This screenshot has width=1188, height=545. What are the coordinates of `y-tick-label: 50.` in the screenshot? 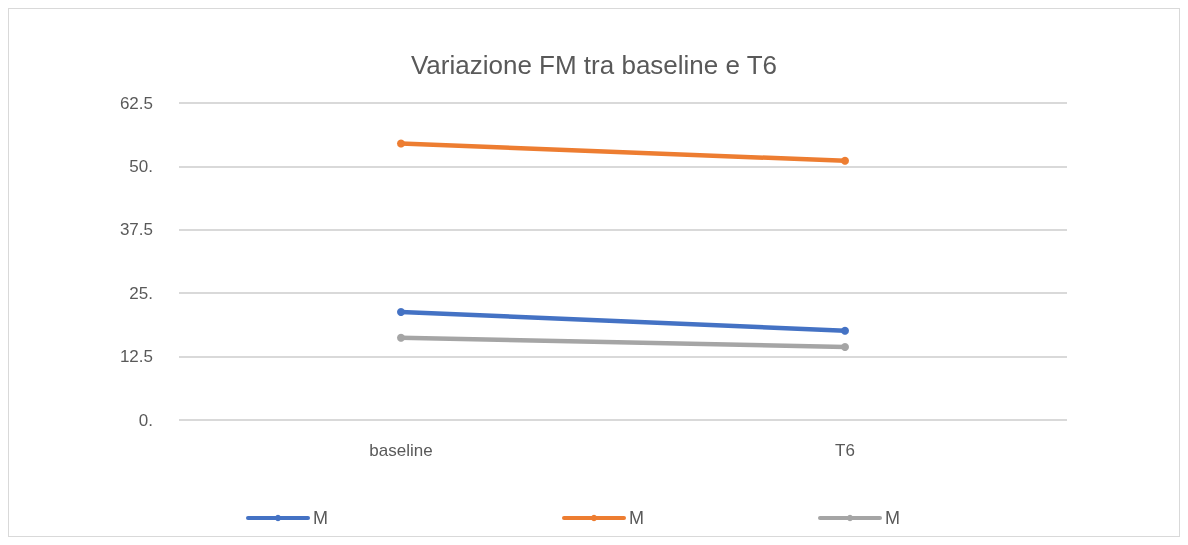 It's located at (141, 166).